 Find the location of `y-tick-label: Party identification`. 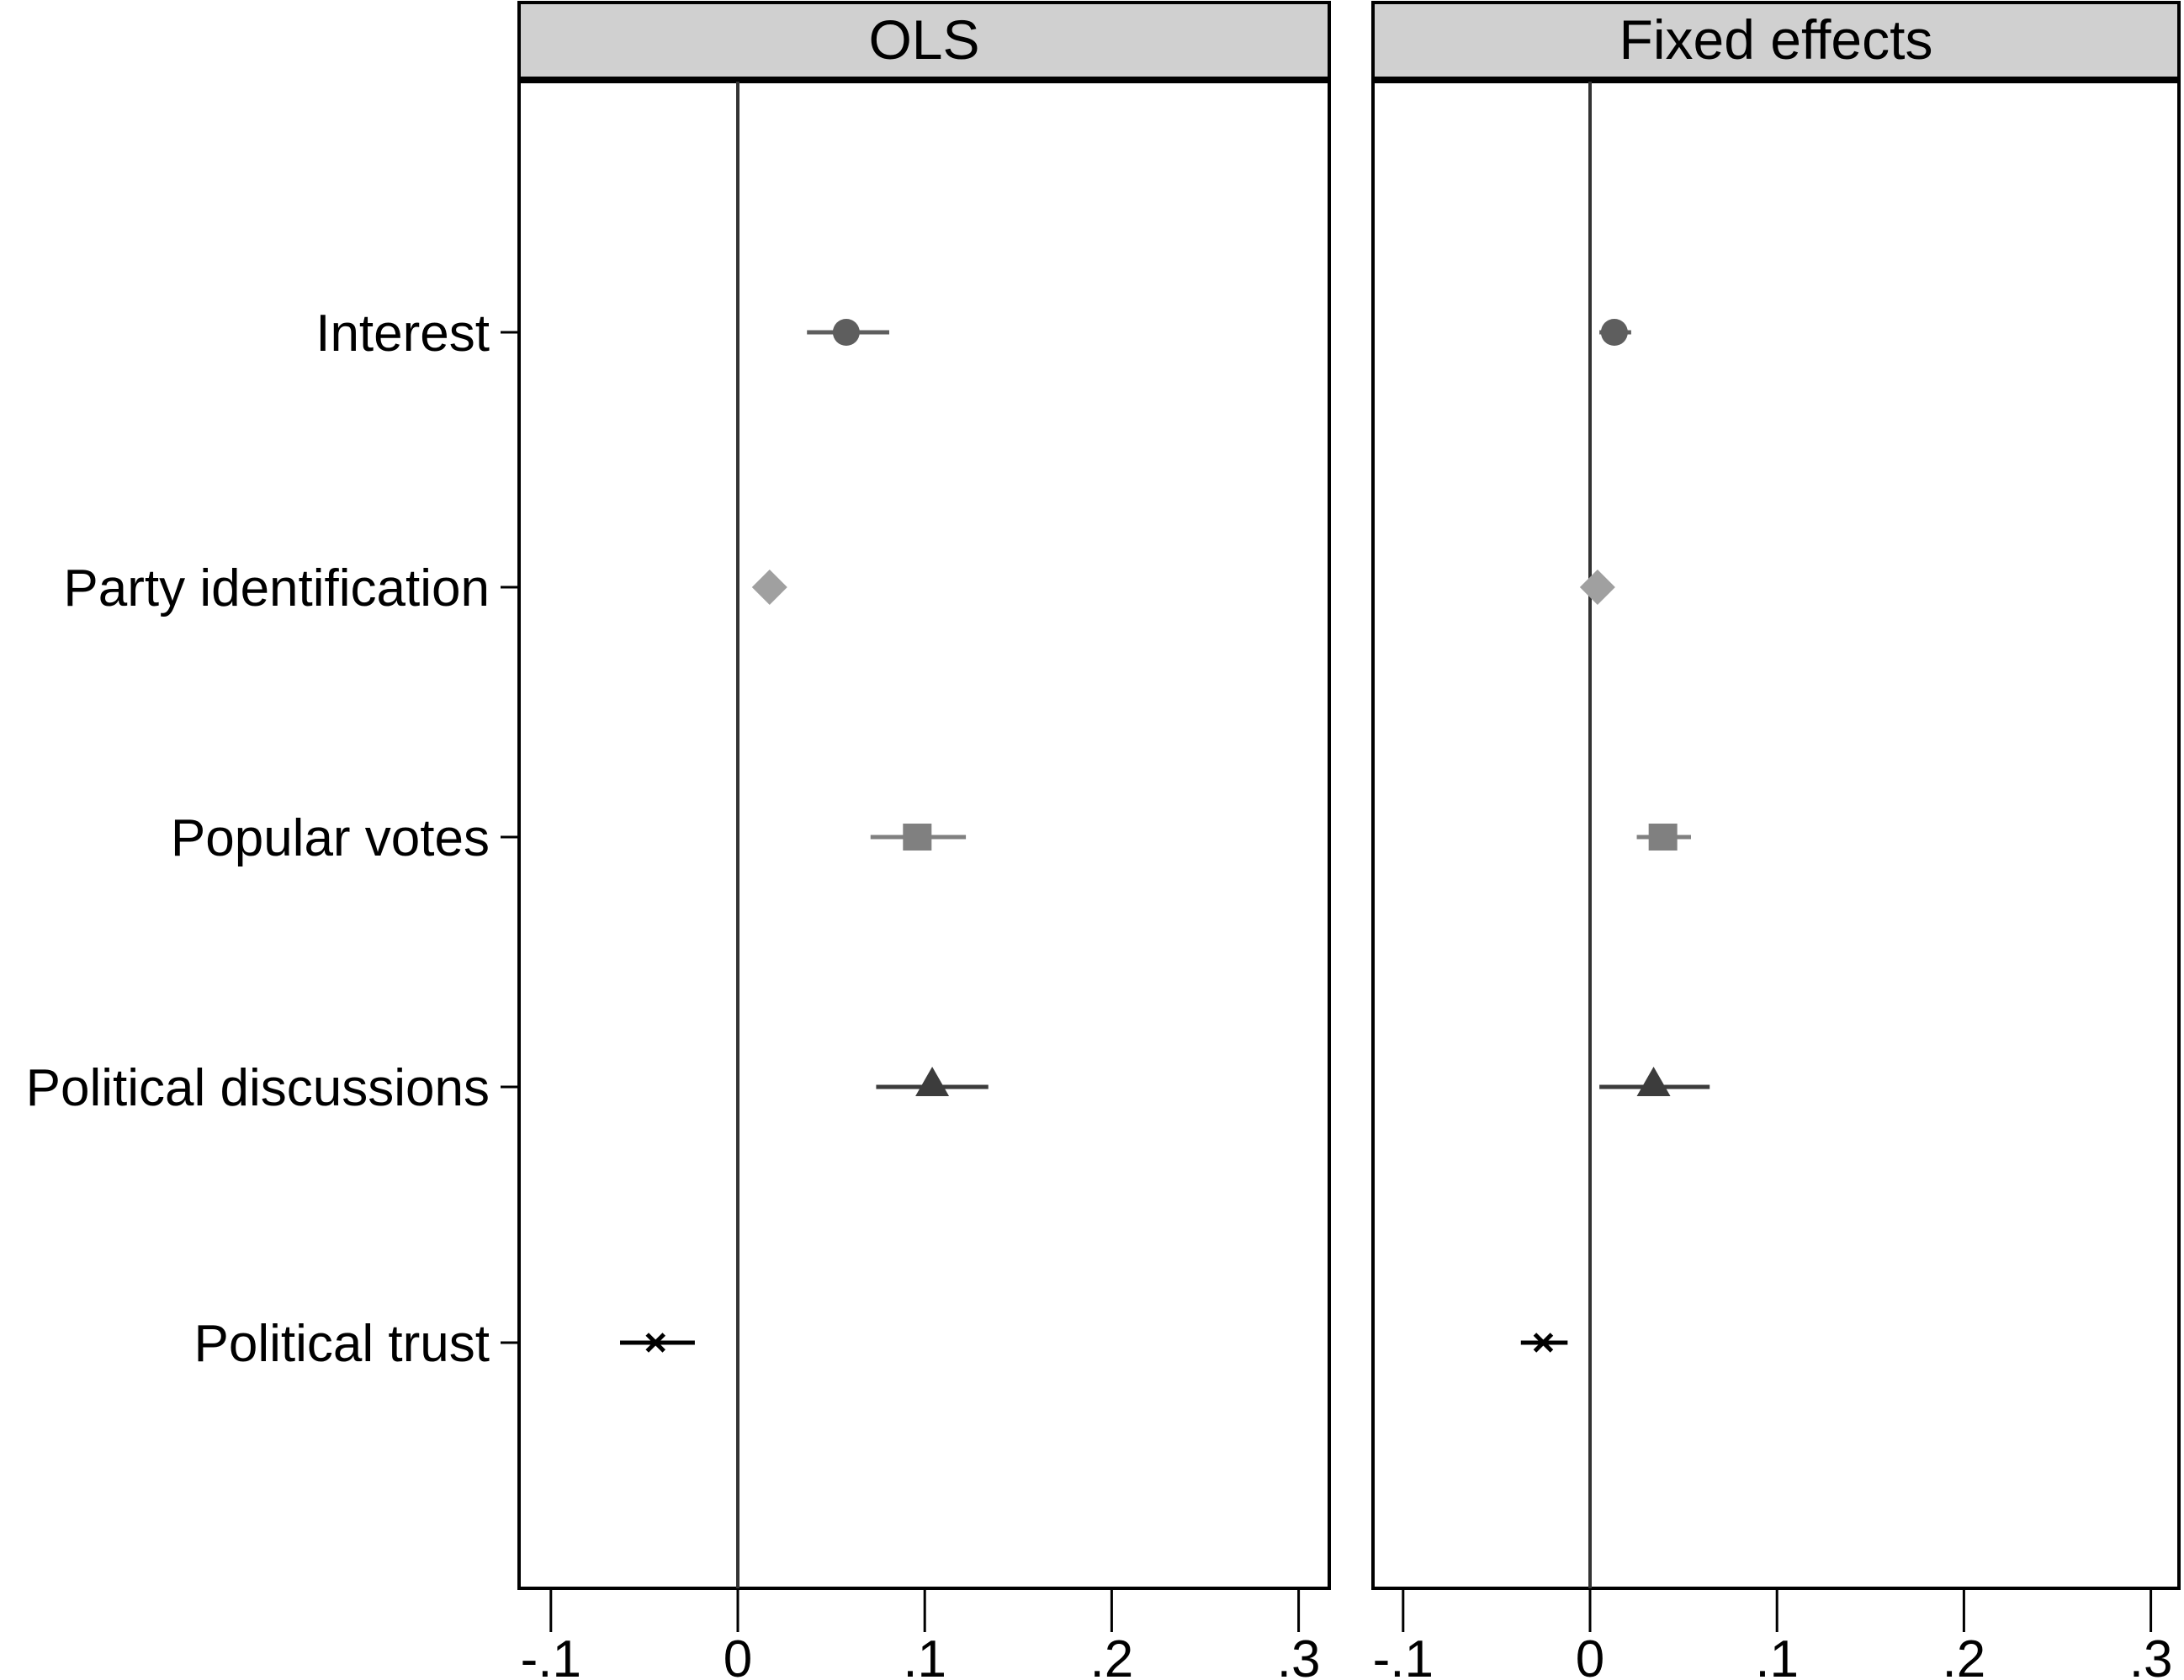

y-tick-label: Party identification is located at coordinates (276, 588).